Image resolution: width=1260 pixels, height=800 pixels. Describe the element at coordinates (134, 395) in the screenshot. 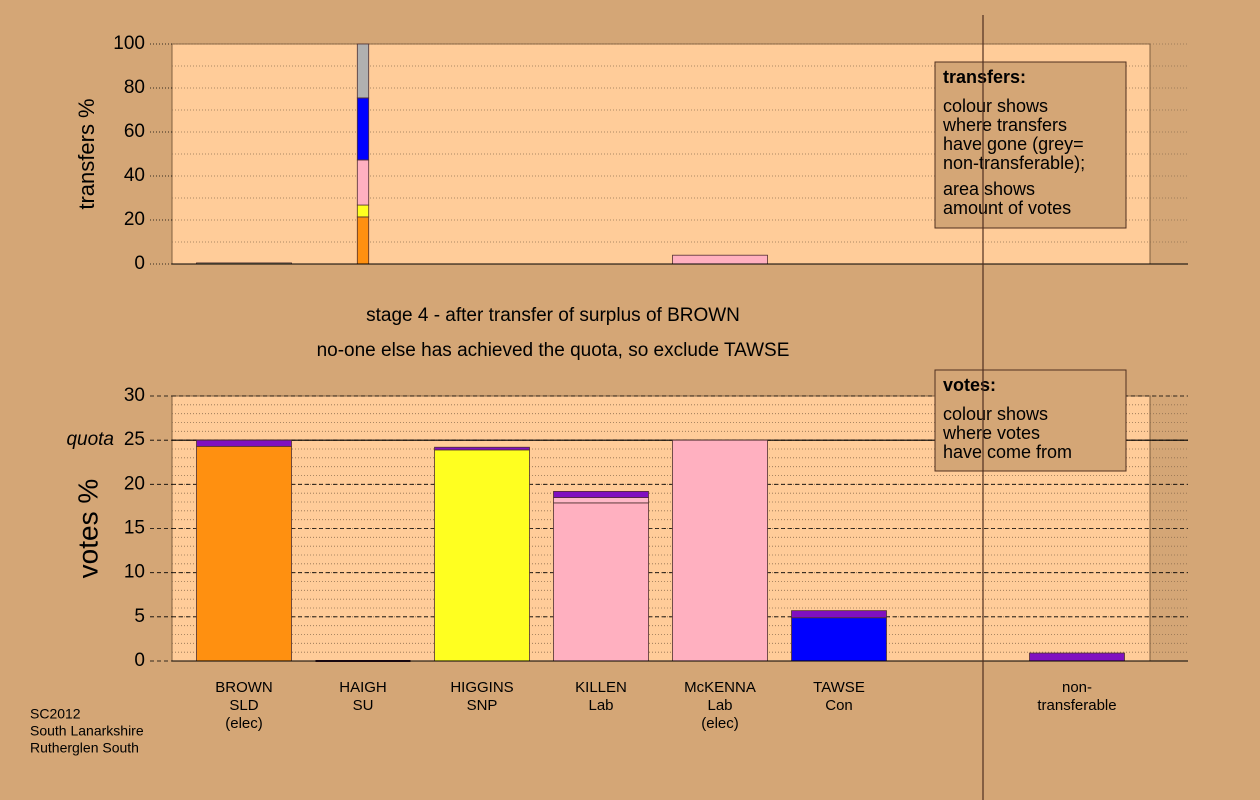

I see `y-tick-label: 30` at that location.